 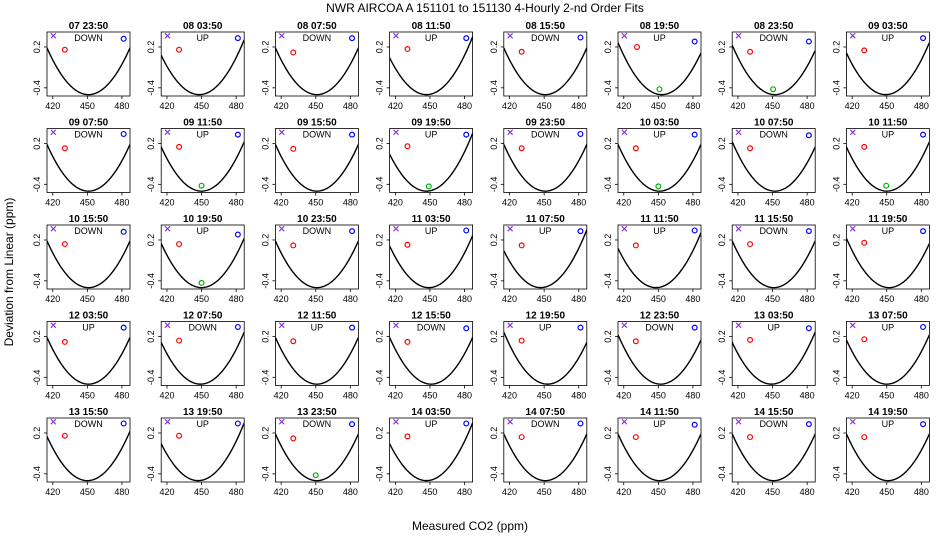 I want to click on panel-title: 11 11:50, so click(x=659, y=219).